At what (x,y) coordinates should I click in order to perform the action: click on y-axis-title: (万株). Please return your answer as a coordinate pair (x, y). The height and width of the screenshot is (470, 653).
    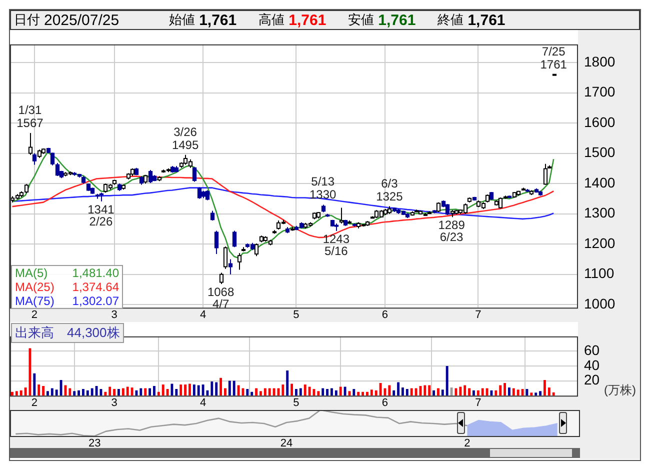
    Looking at the image, I should click on (620, 390).